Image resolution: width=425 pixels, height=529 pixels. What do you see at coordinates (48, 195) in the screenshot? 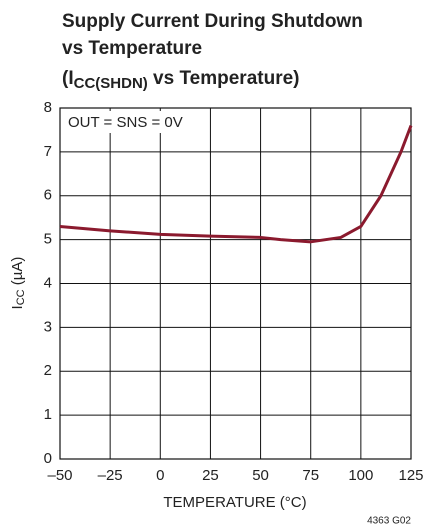
I see `y-tick-label: 6` at bounding box center [48, 195].